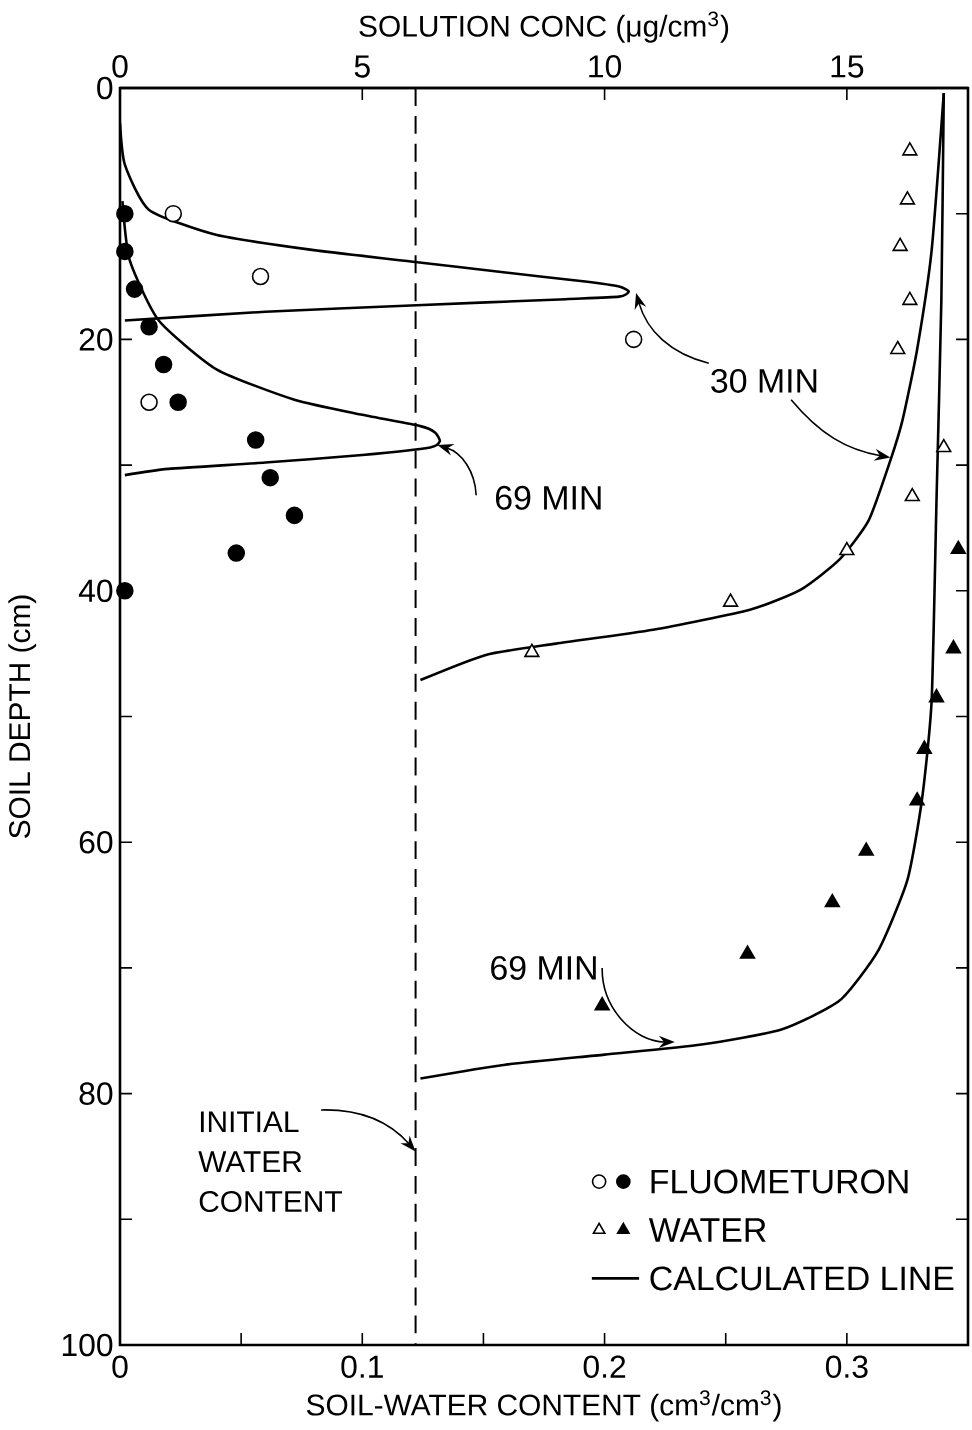 This screenshot has height=1430, width=972. I want to click on y-tick-label: 20, so click(96, 339).